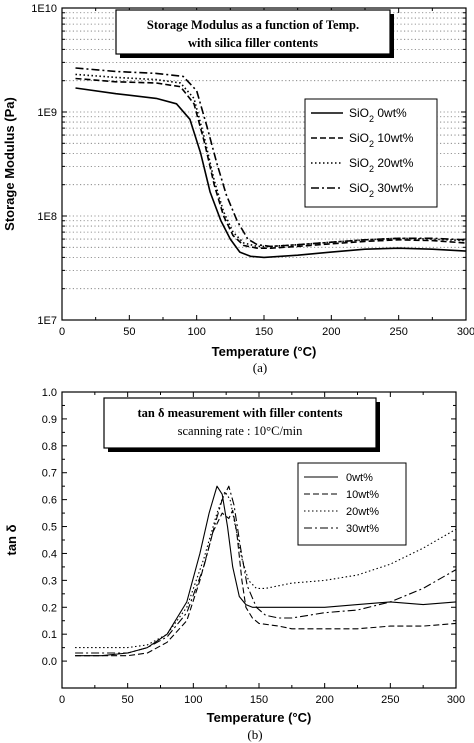  What do you see at coordinates (394, 163) in the screenshot?
I see `legend-label-tail: 20wt%` at bounding box center [394, 163].